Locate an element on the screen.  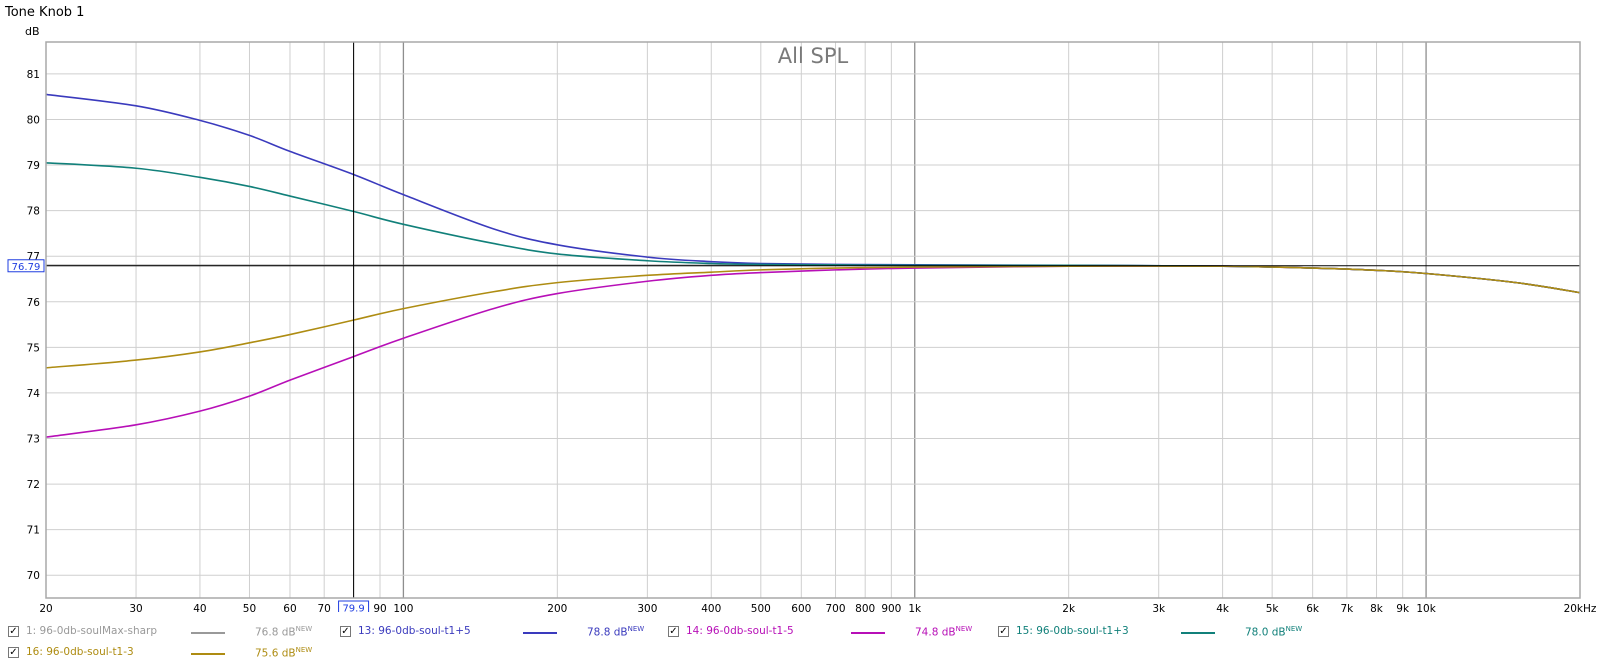
x-tick-label: 10k is located at coordinates (1426, 607).